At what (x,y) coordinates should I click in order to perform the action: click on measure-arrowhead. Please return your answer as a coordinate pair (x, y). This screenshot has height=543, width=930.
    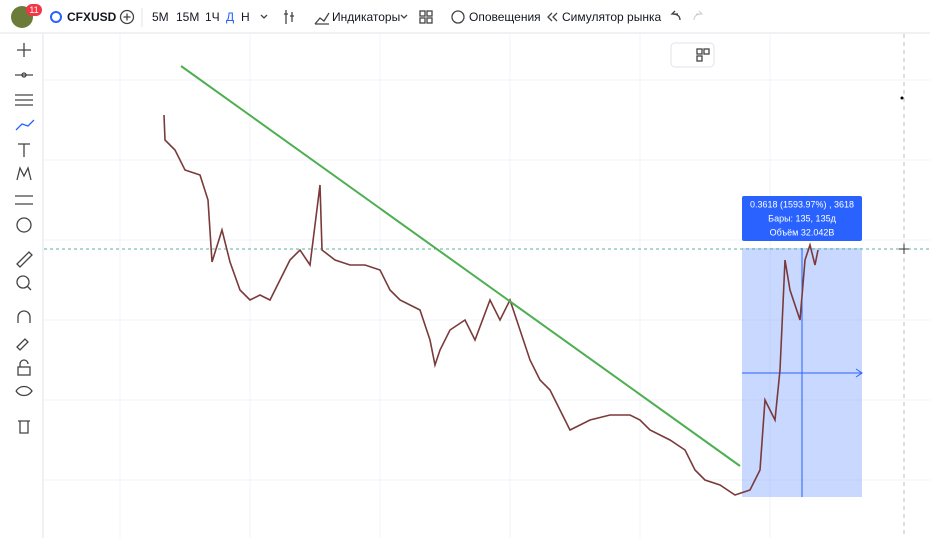
    Looking at the image, I should click on (859, 373).